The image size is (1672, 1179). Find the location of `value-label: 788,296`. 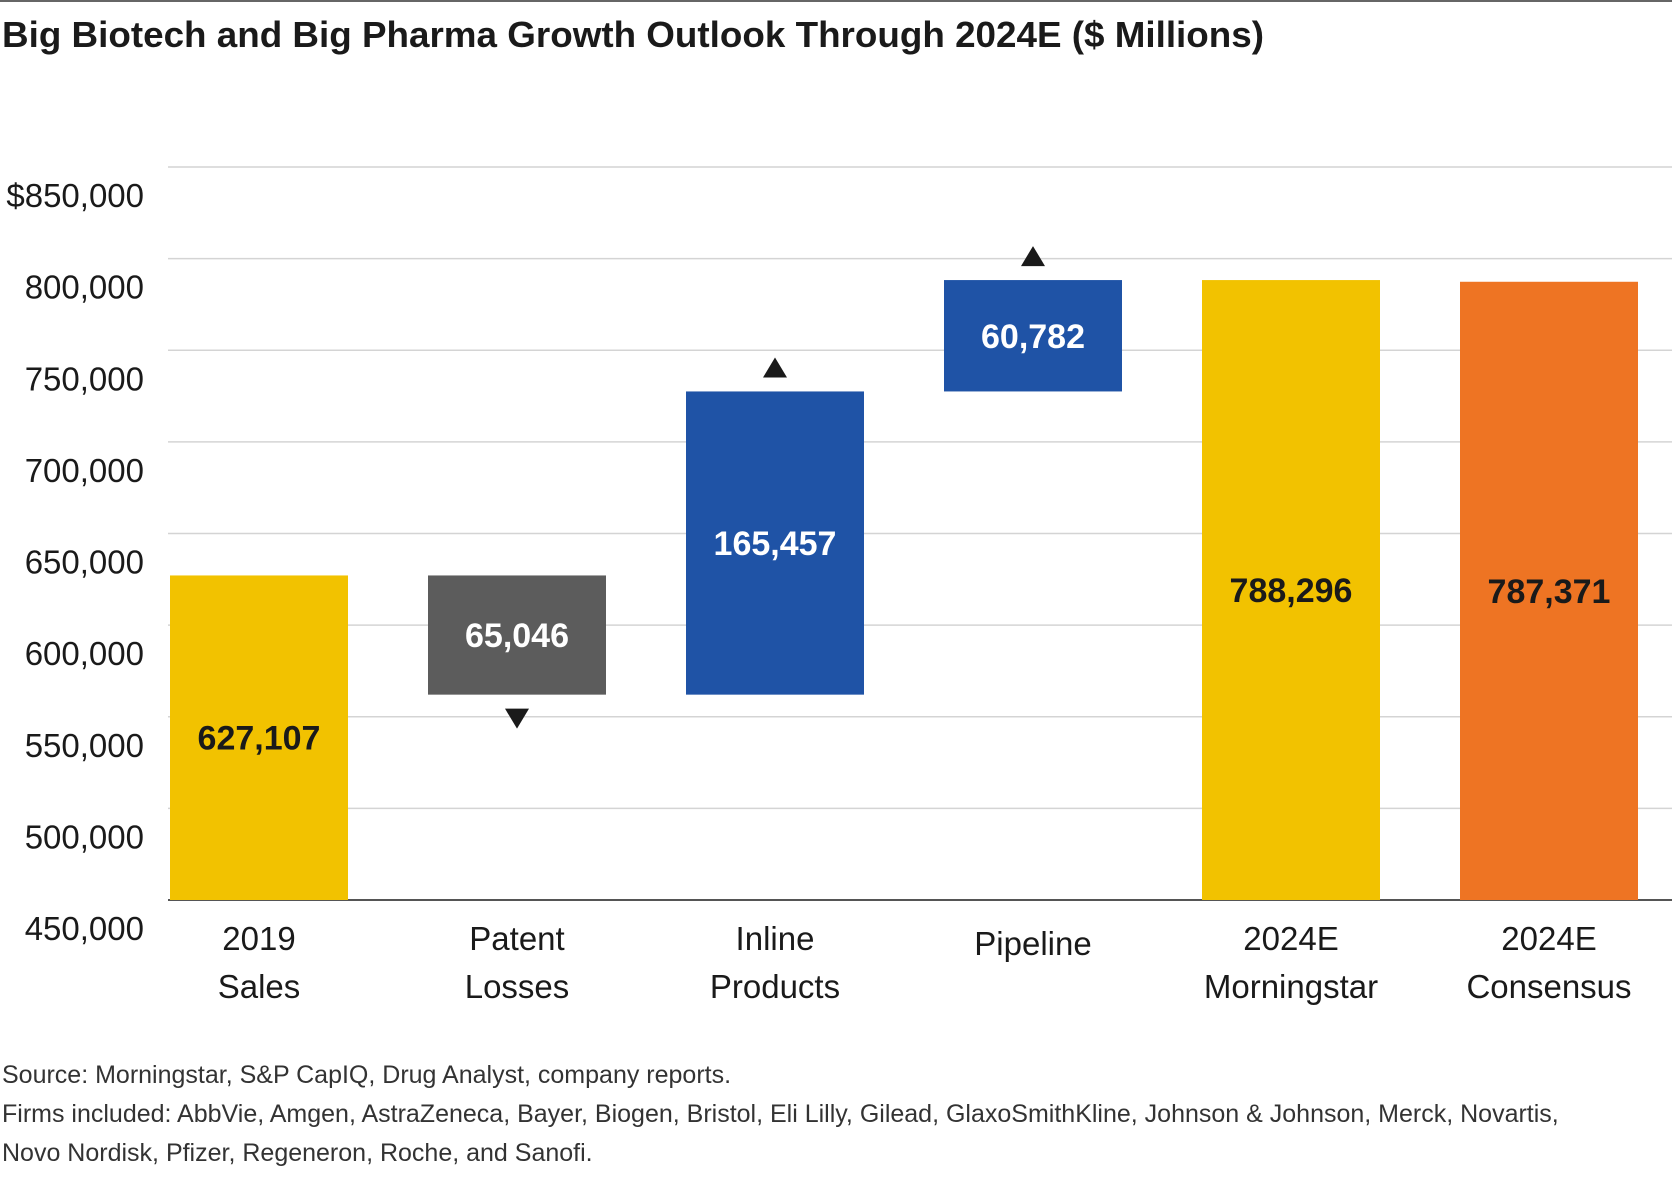

value-label: 788,296 is located at coordinates (1291, 591).